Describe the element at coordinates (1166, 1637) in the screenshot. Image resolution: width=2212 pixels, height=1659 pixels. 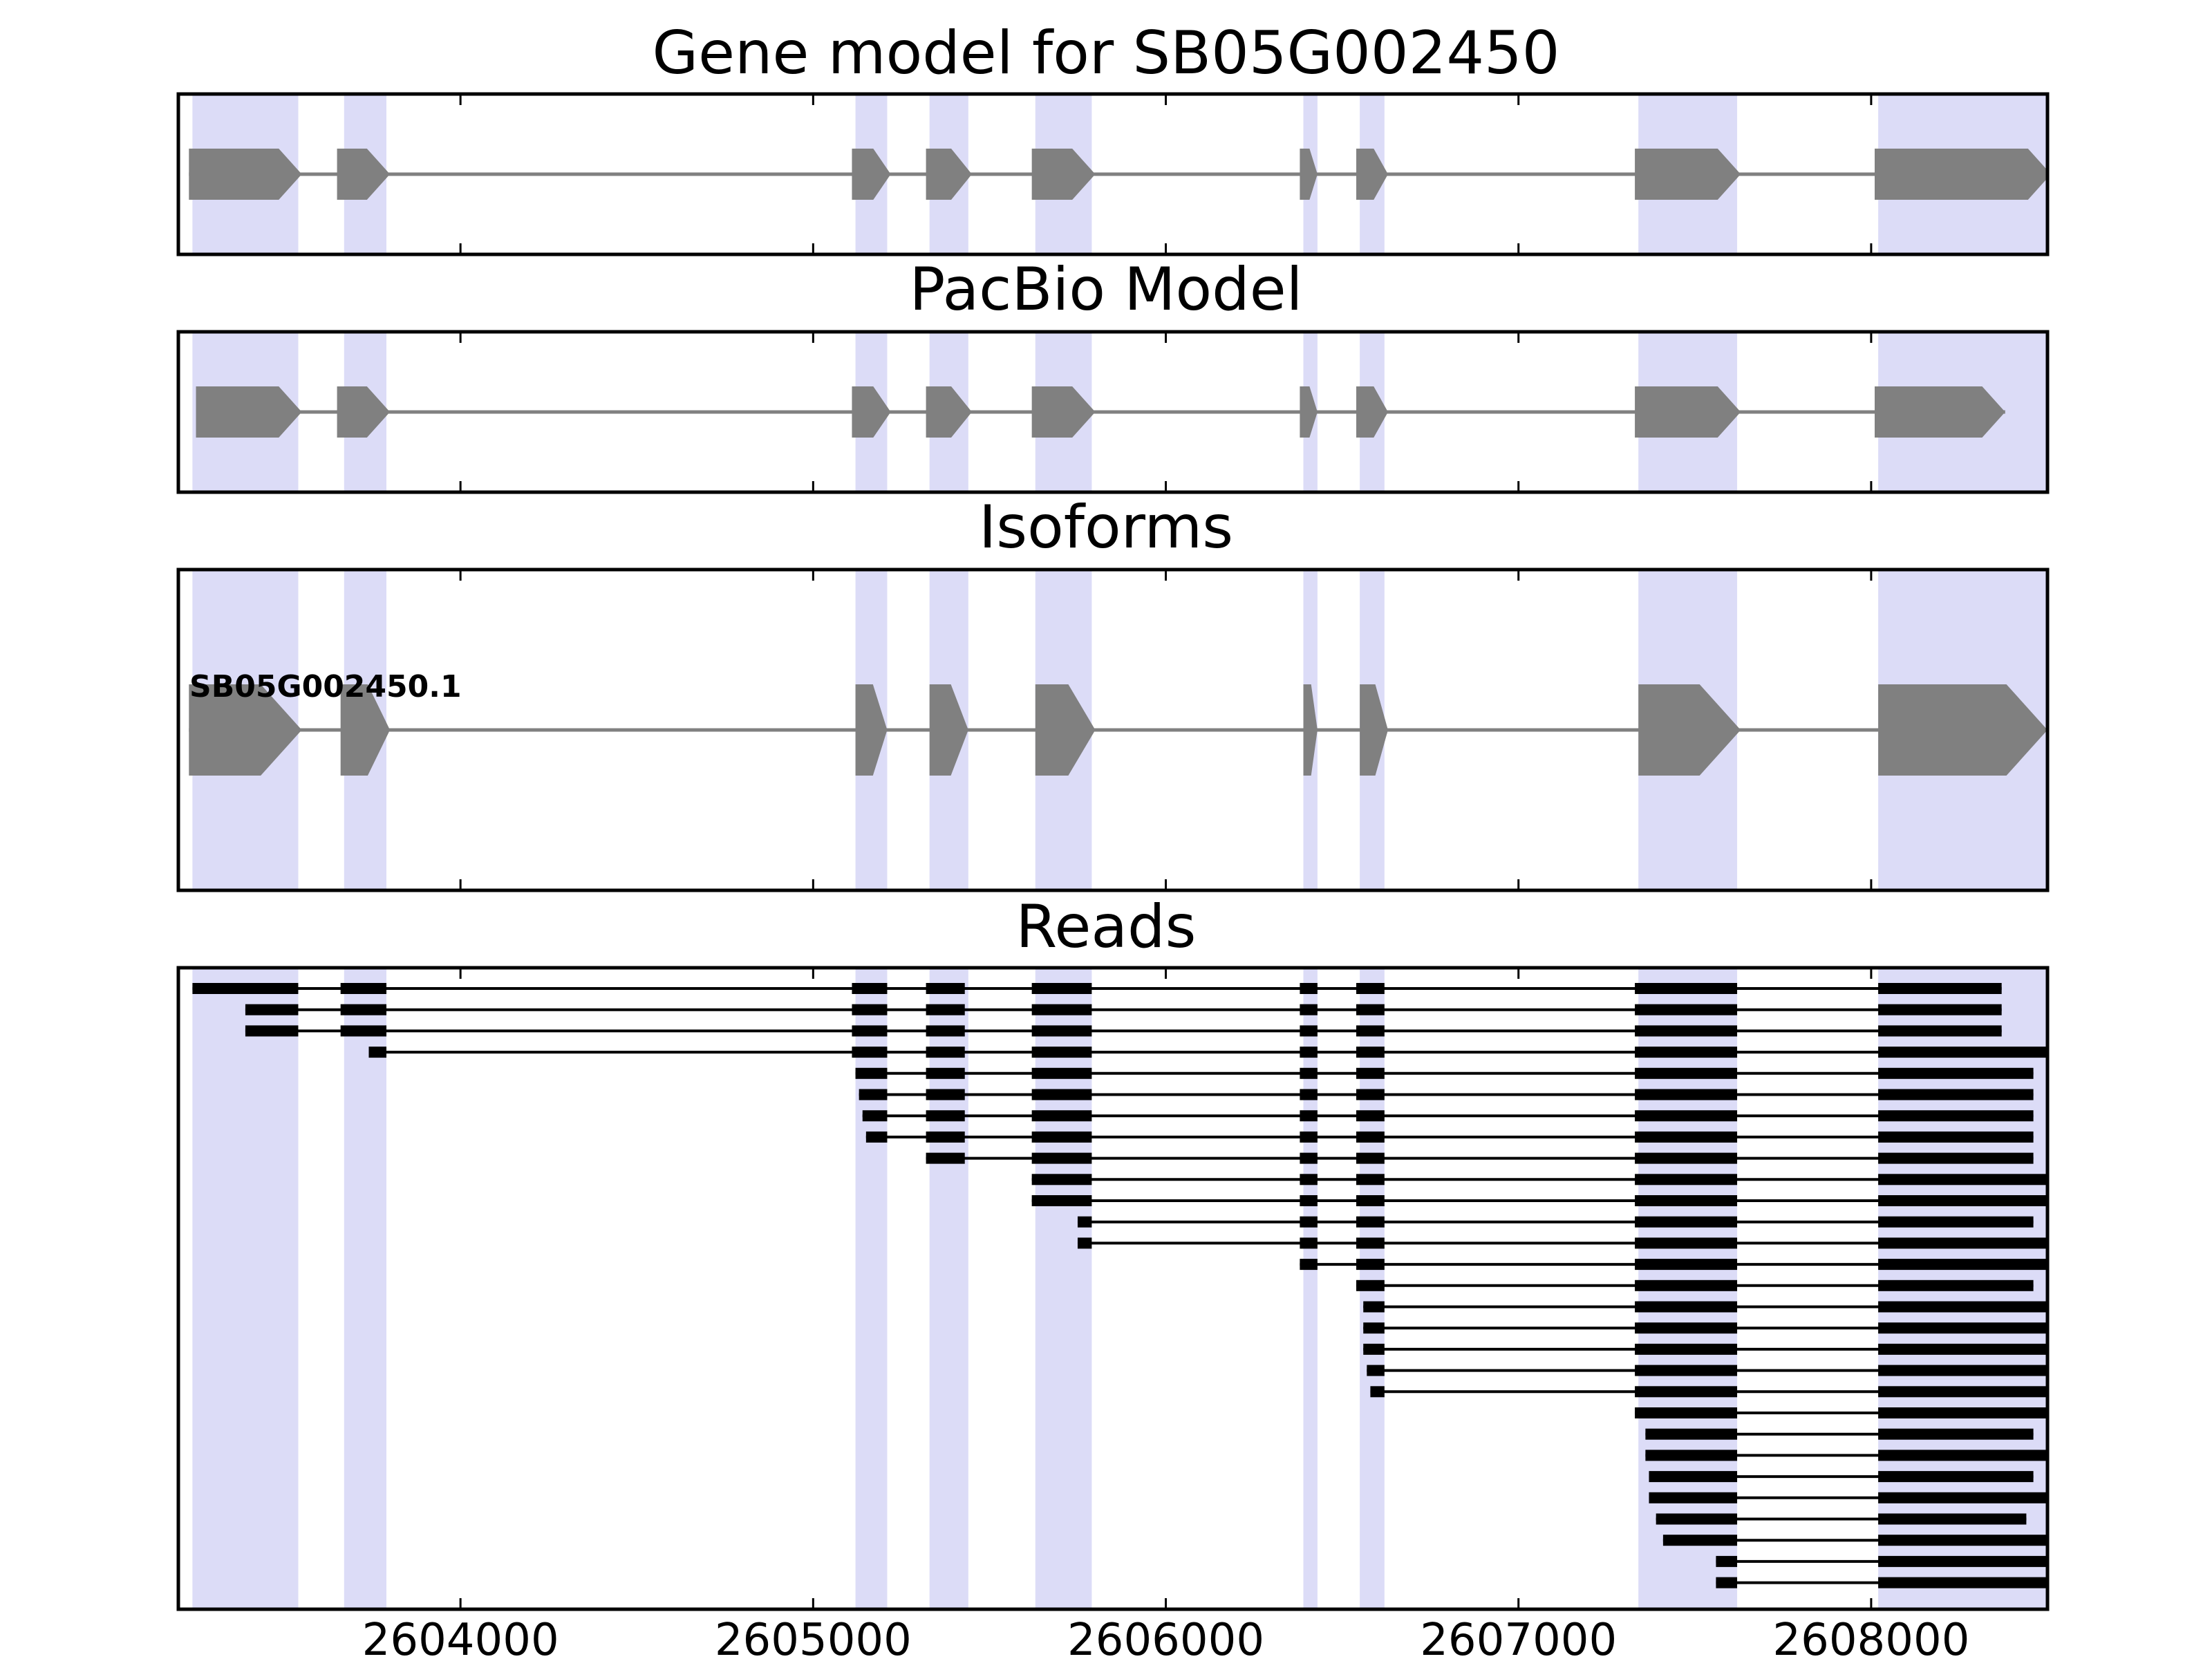
I see `x-tick-label: 2606000` at that location.